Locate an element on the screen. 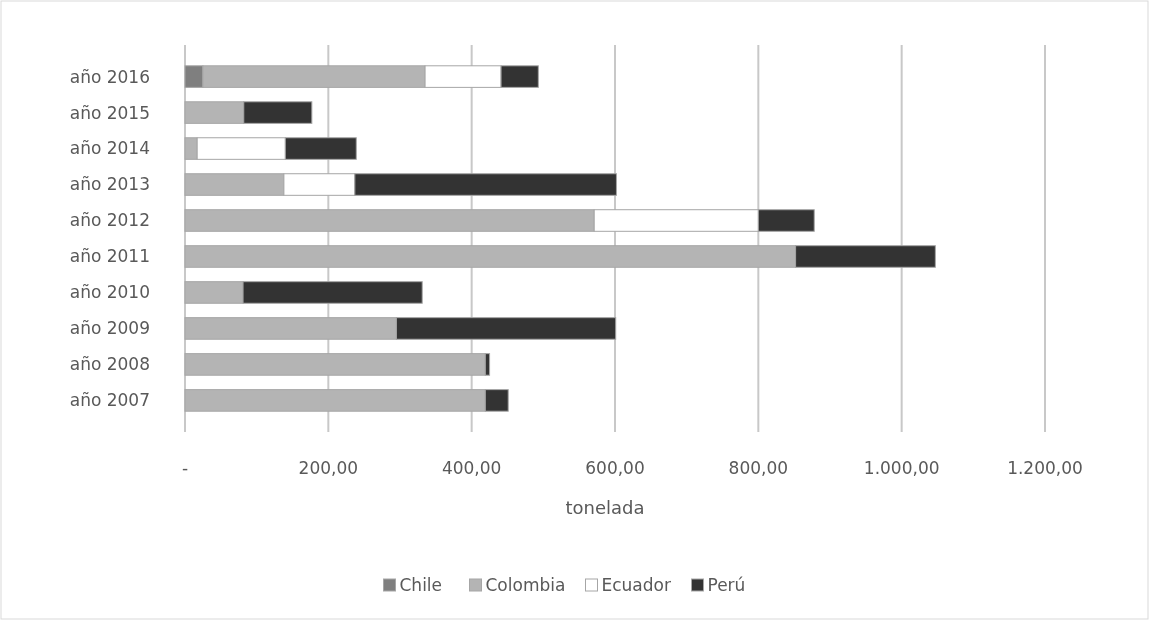 This screenshot has width=1151, height=620. y-tick-label: año 2010 is located at coordinates (109, 292).